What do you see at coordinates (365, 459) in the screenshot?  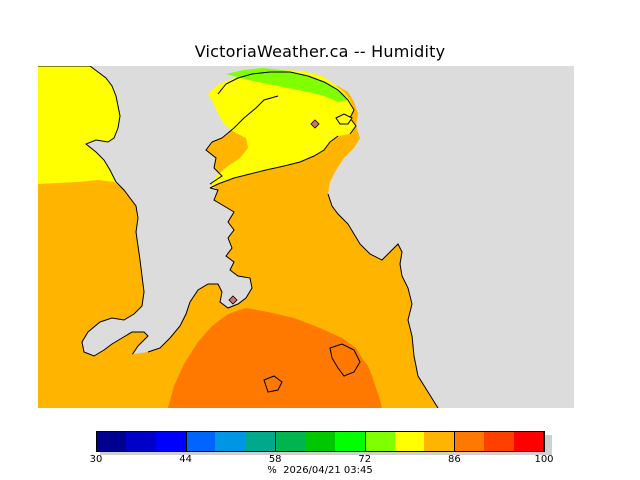 I see `colorbar-tick-label: 72` at bounding box center [365, 459].